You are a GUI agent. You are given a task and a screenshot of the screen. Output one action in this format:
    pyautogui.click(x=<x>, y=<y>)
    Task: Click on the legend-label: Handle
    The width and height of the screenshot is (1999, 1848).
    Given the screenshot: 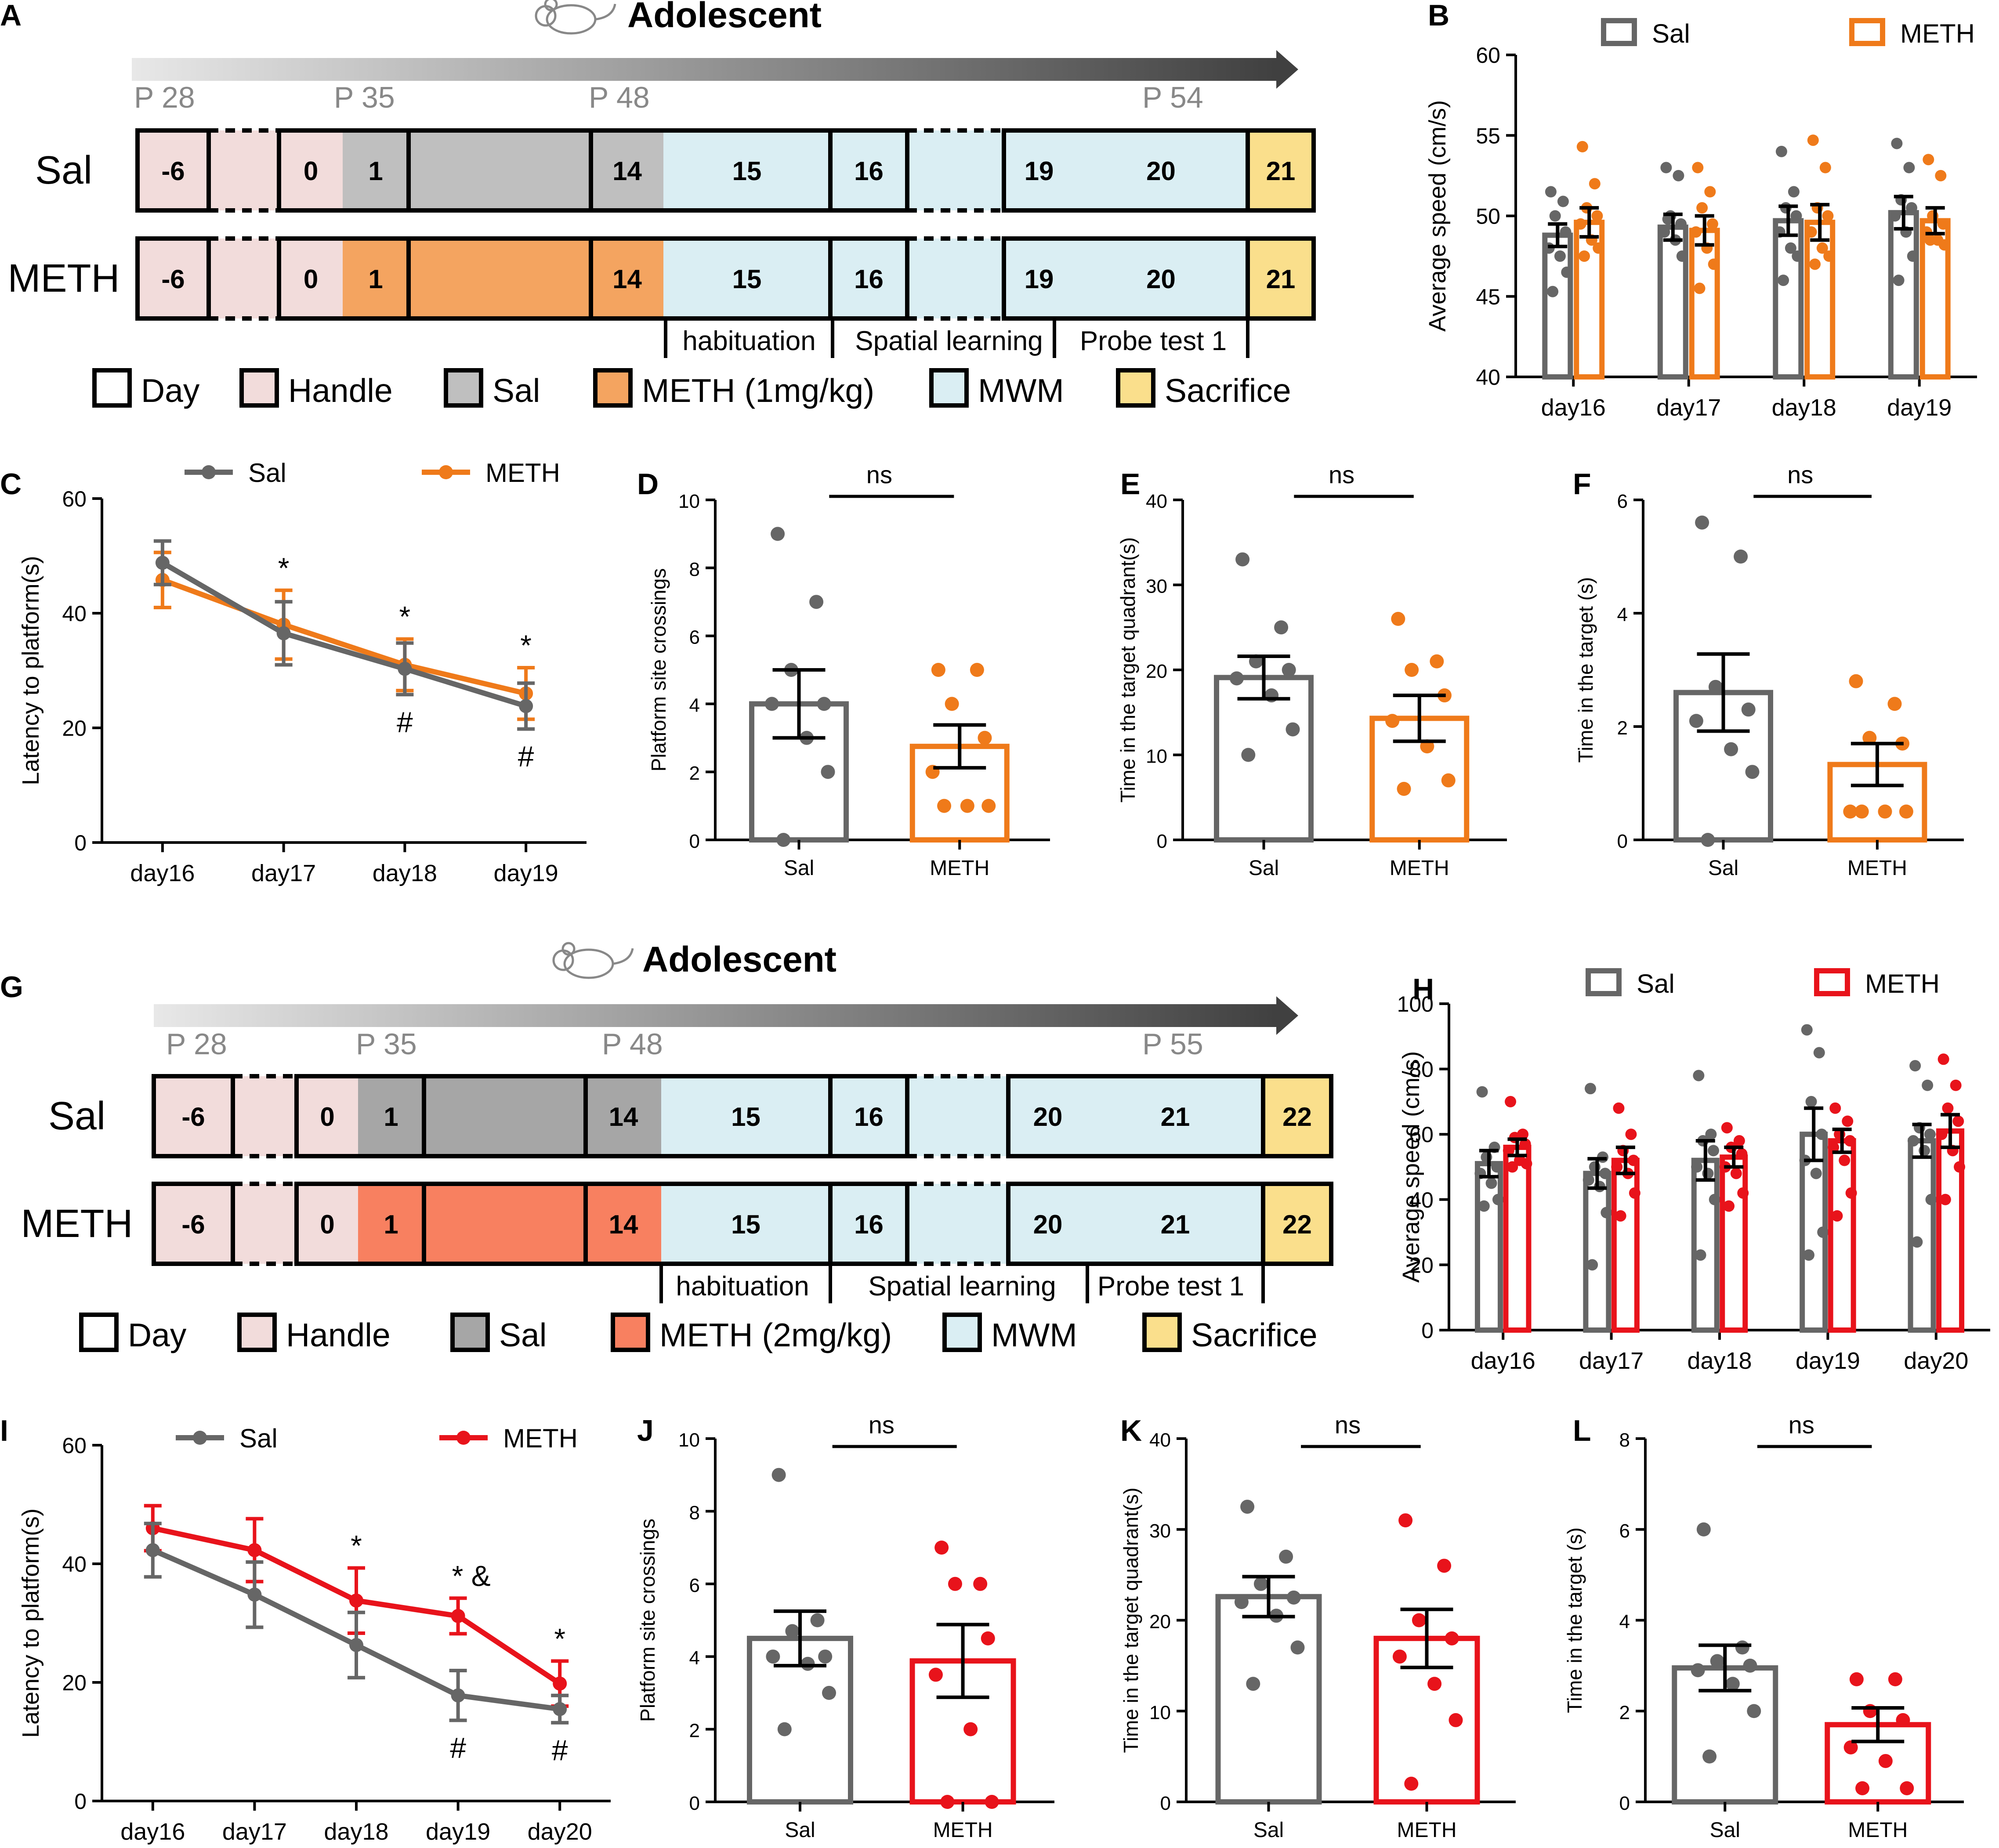 What is the action you would take?
    pyautogui.click(x=340, y=390)
    